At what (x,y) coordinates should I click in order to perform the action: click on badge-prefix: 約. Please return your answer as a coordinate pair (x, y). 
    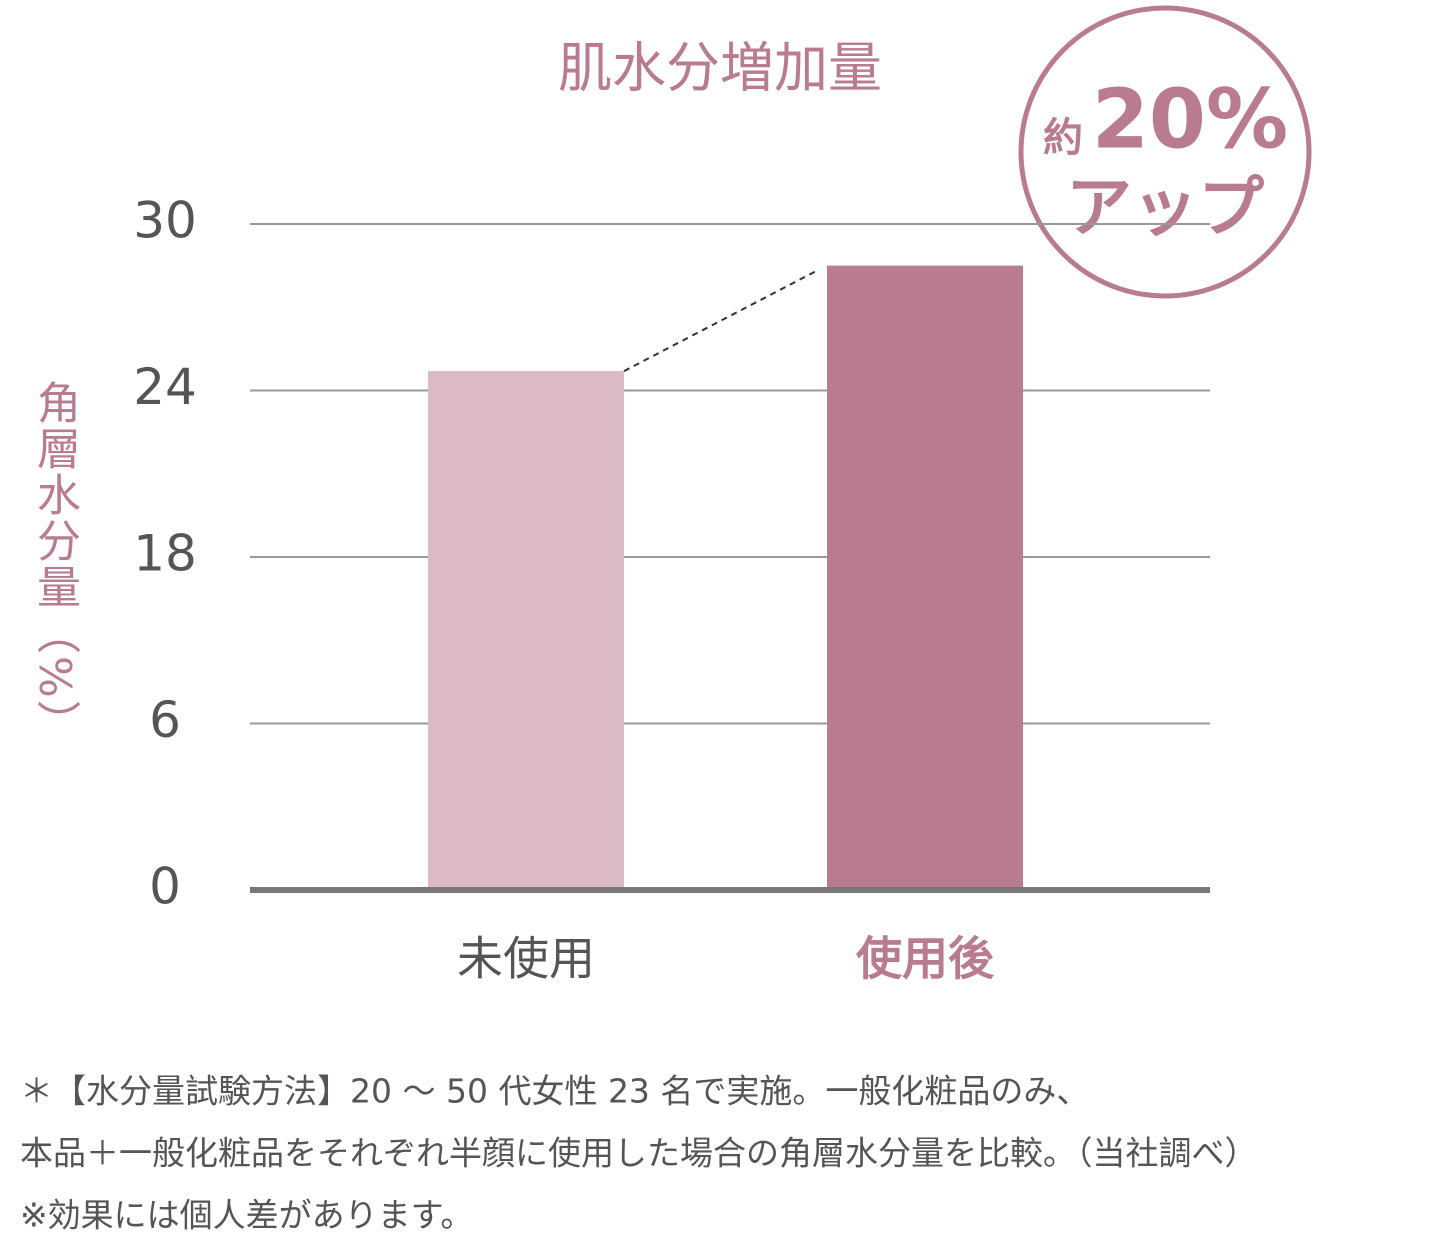
    Looking at the image, I should click on (1063, 138).